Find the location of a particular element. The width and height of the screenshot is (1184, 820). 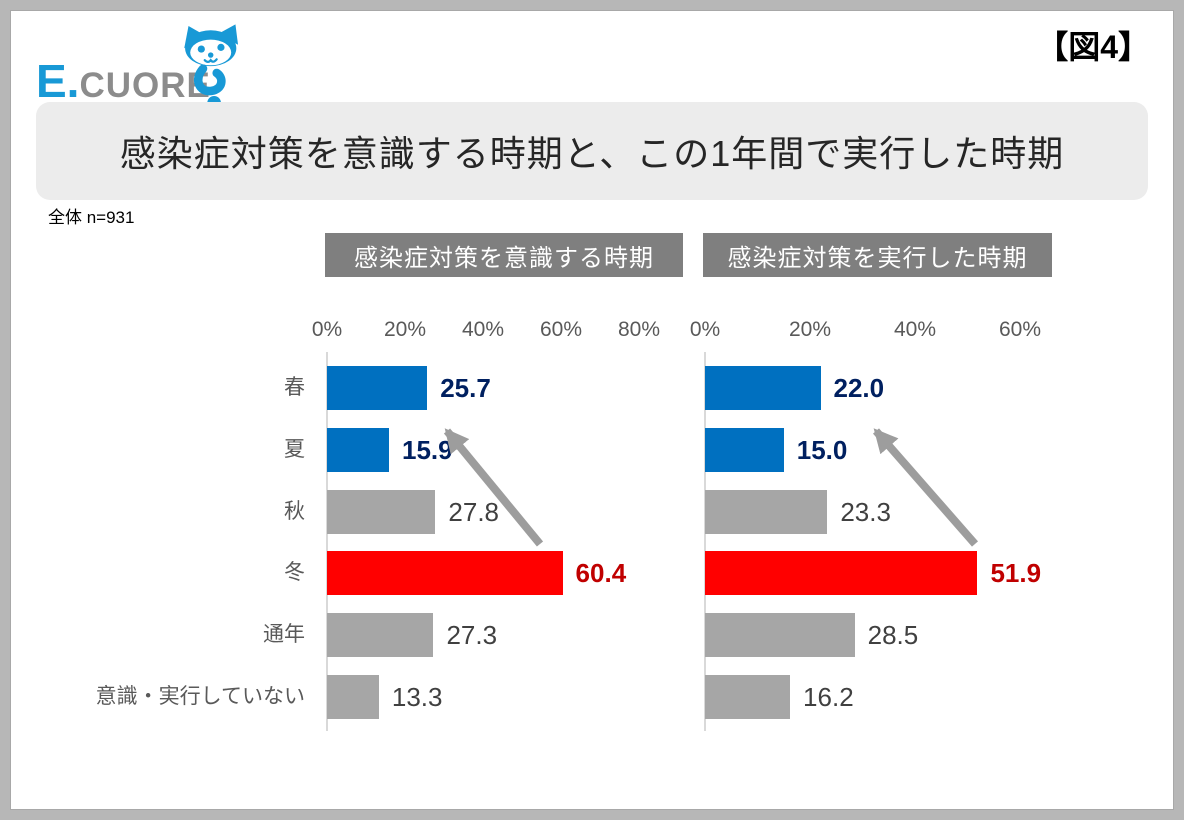

category-label: 意識・実行していない is located at coordinates (200, 696).